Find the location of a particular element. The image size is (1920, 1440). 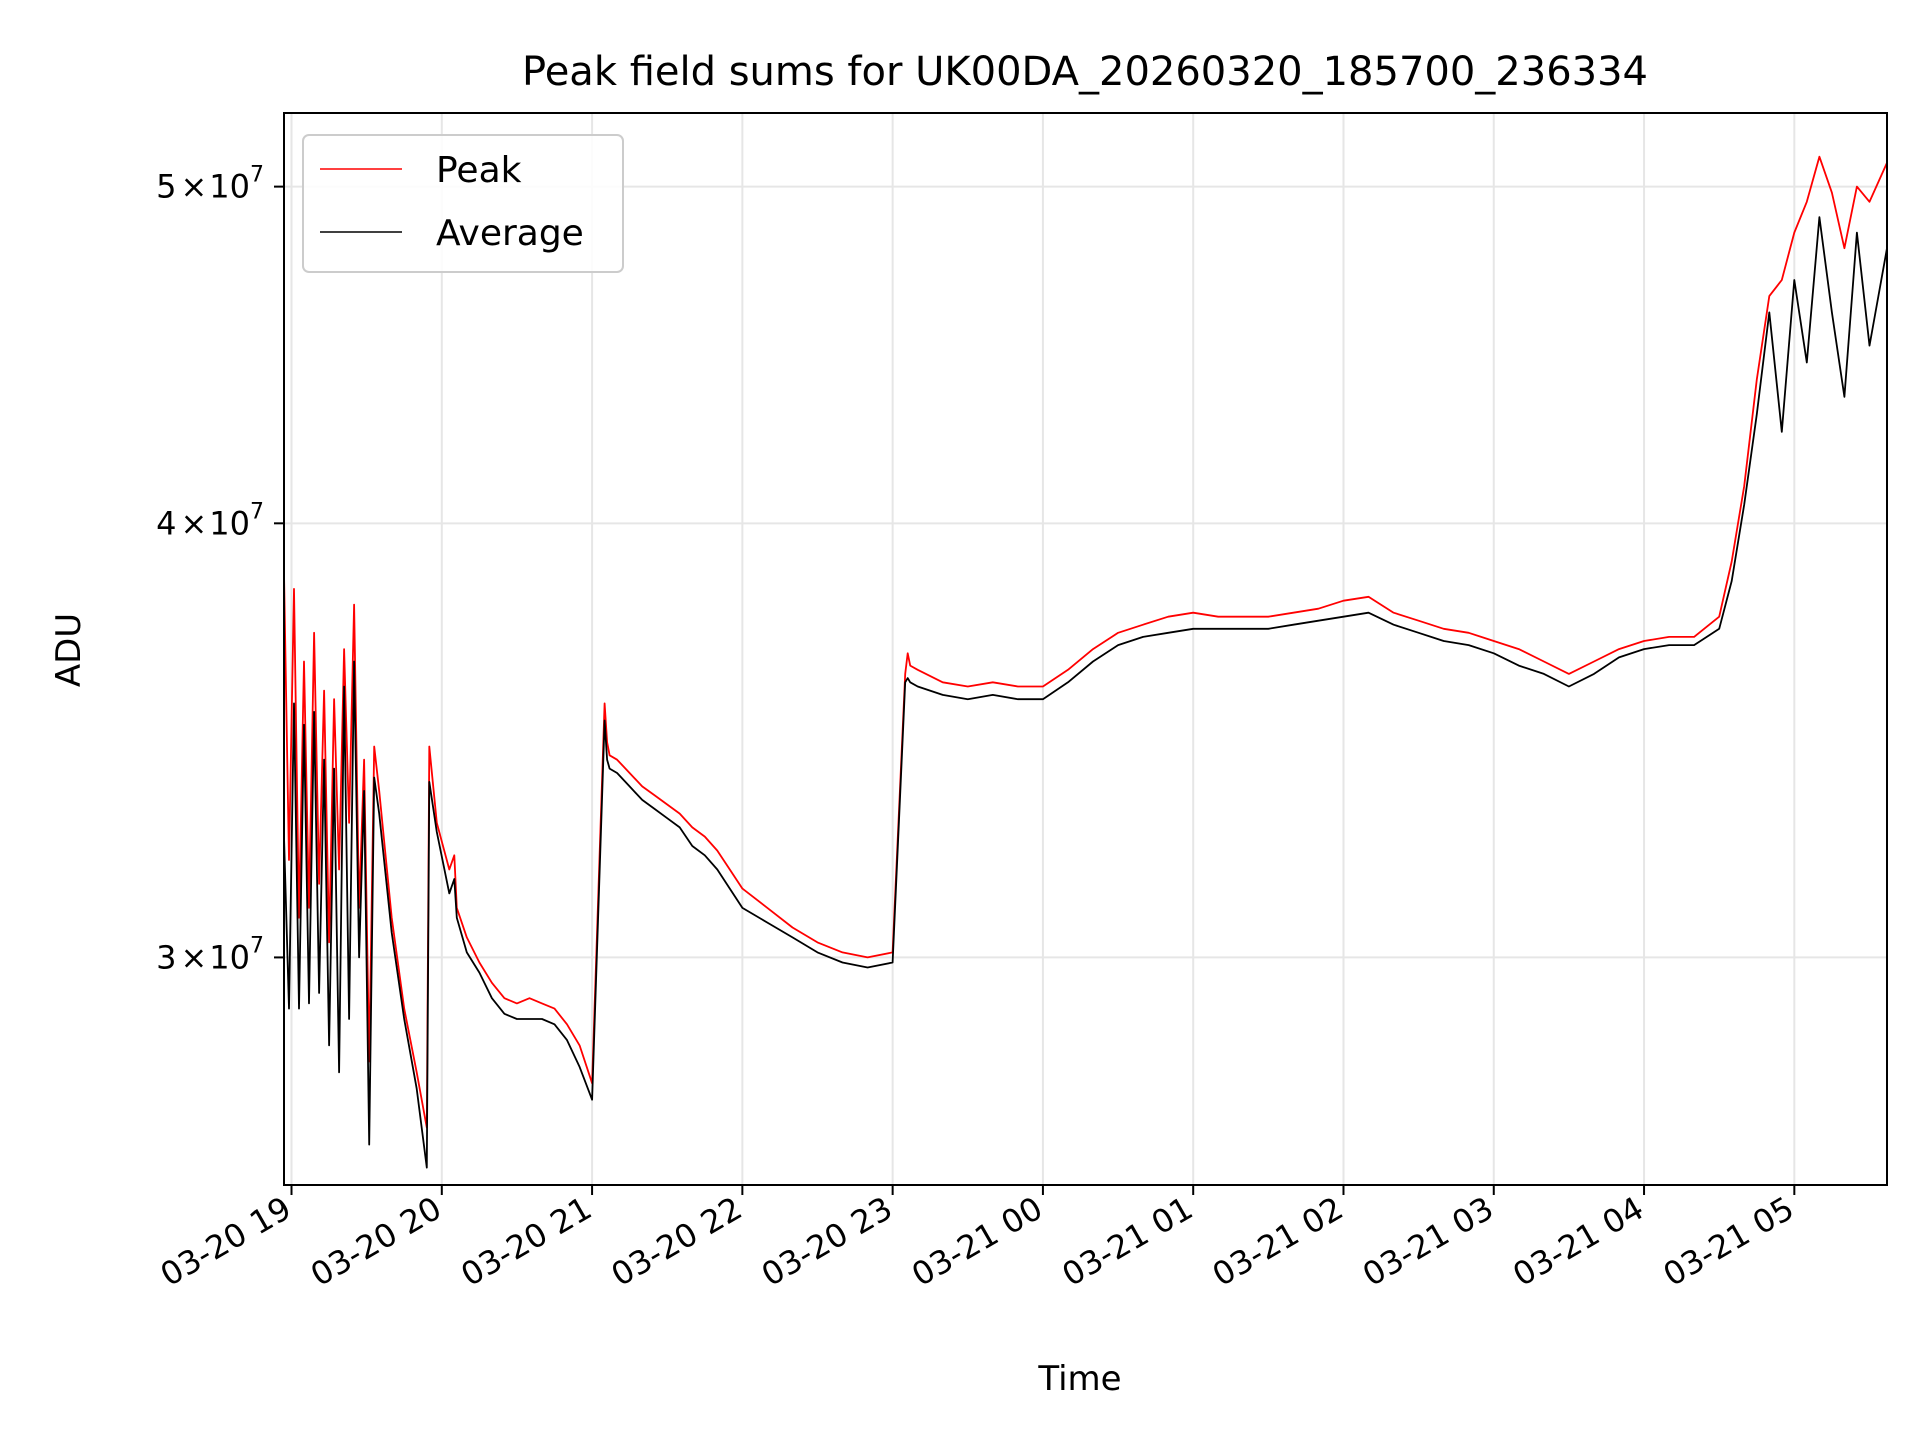

y-tick-mantissa: 3 is located at coordinates (166, 957).